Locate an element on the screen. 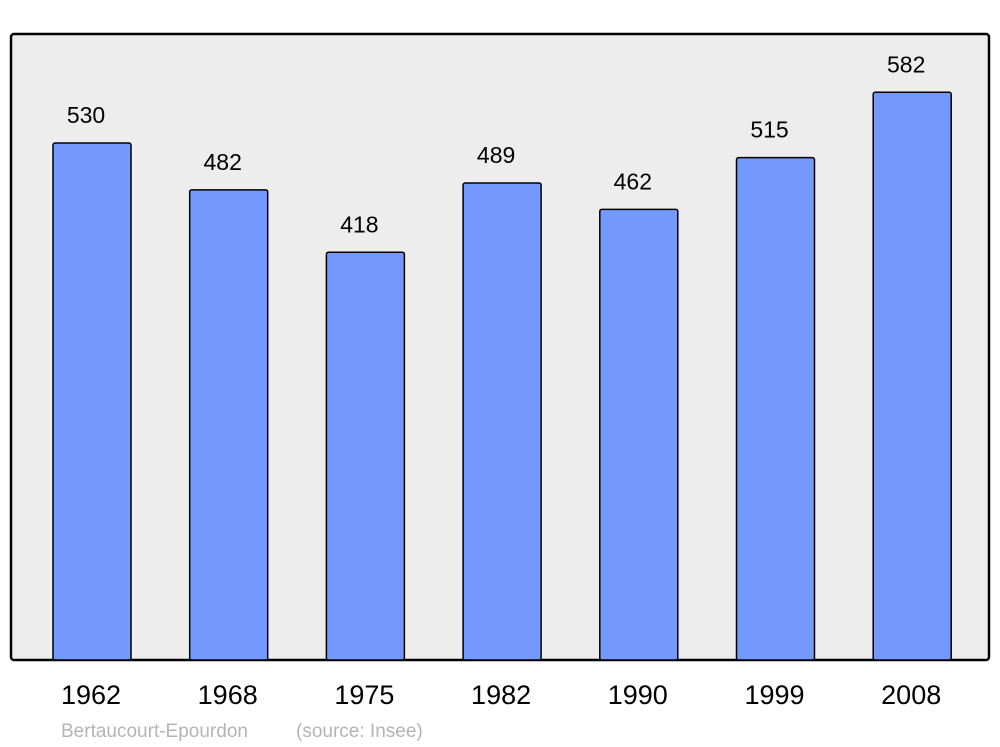 This screenshot has height=747, width=1000. data-label: 582 is located at coordinates (906, 64).